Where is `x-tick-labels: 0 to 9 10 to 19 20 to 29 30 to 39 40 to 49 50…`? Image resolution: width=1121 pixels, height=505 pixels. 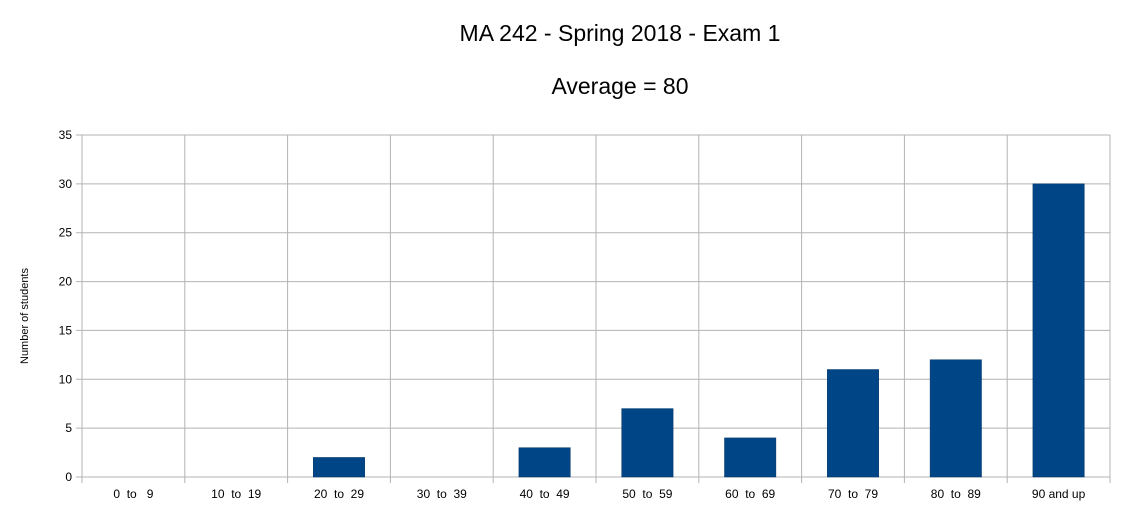 x-tick-labels: 0 to 9 10 to 19 20 to 29 30 to 39 40 to 49 50… is located at coordinates (599, 494).